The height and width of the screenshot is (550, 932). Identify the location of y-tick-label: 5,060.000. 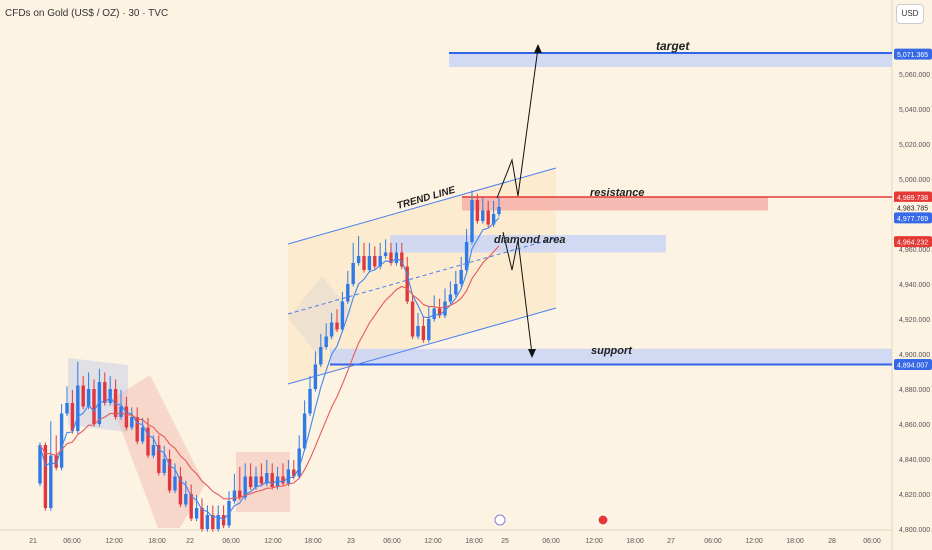
(914, 75).